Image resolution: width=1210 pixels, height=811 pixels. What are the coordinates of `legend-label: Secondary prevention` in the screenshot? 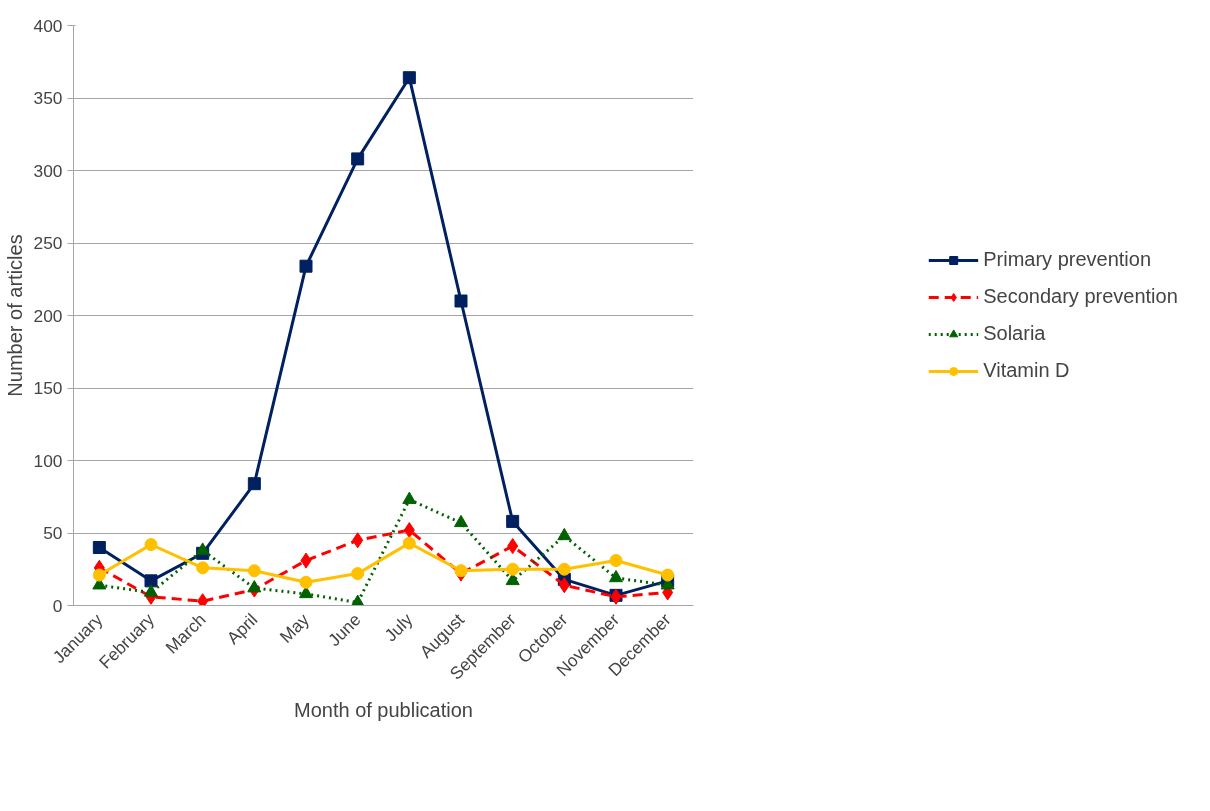 It's located at (1080, 296).